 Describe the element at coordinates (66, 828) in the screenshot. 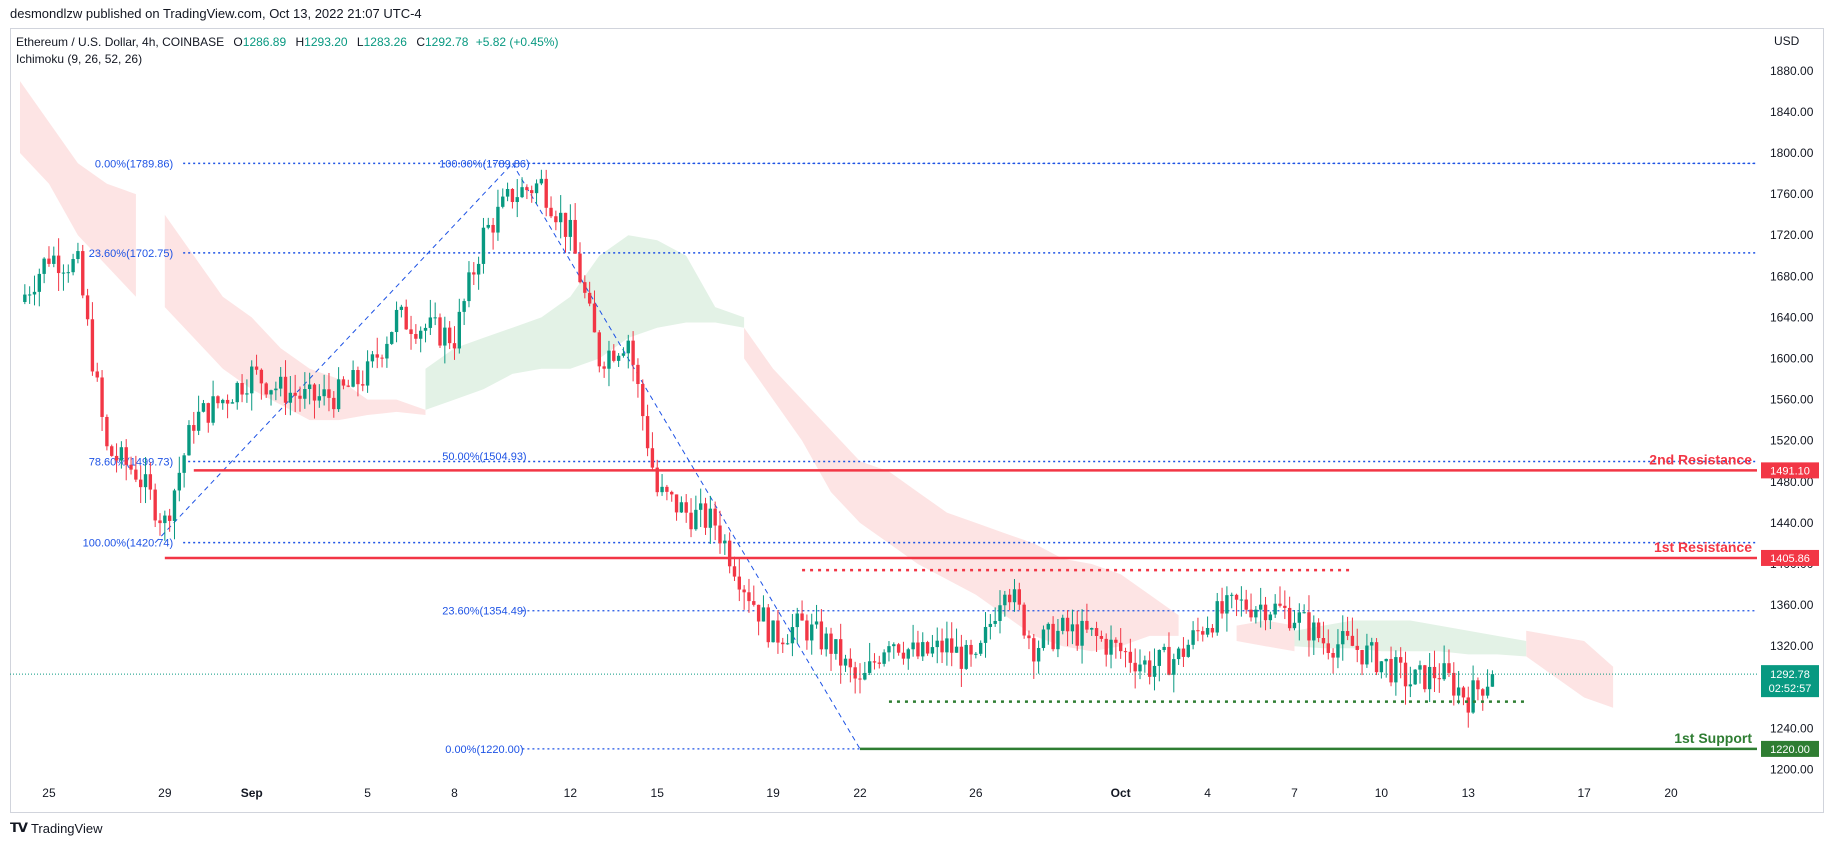

I see `footer-brand: TradingView` at that location.